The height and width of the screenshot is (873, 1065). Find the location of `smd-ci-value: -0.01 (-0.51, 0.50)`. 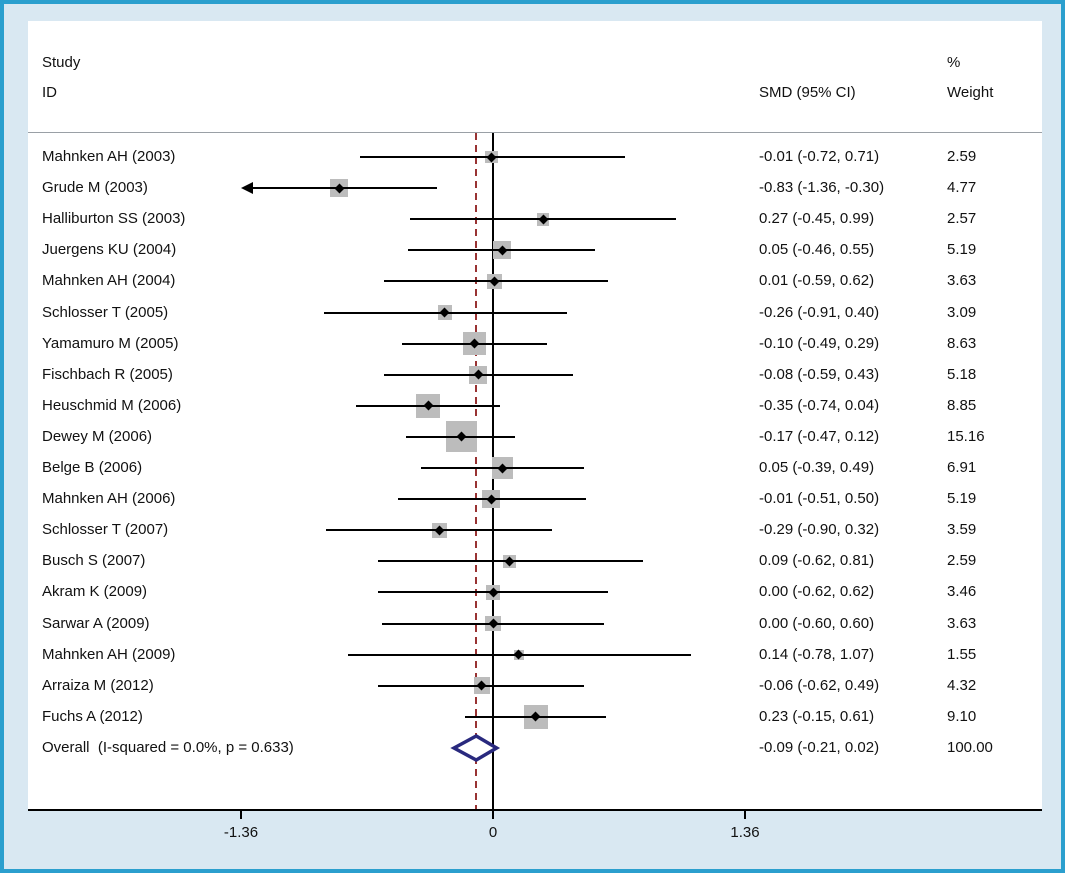

smd-ci-value: -0.01 (-0.51, 0.50) is located at coordinates (819, 499).